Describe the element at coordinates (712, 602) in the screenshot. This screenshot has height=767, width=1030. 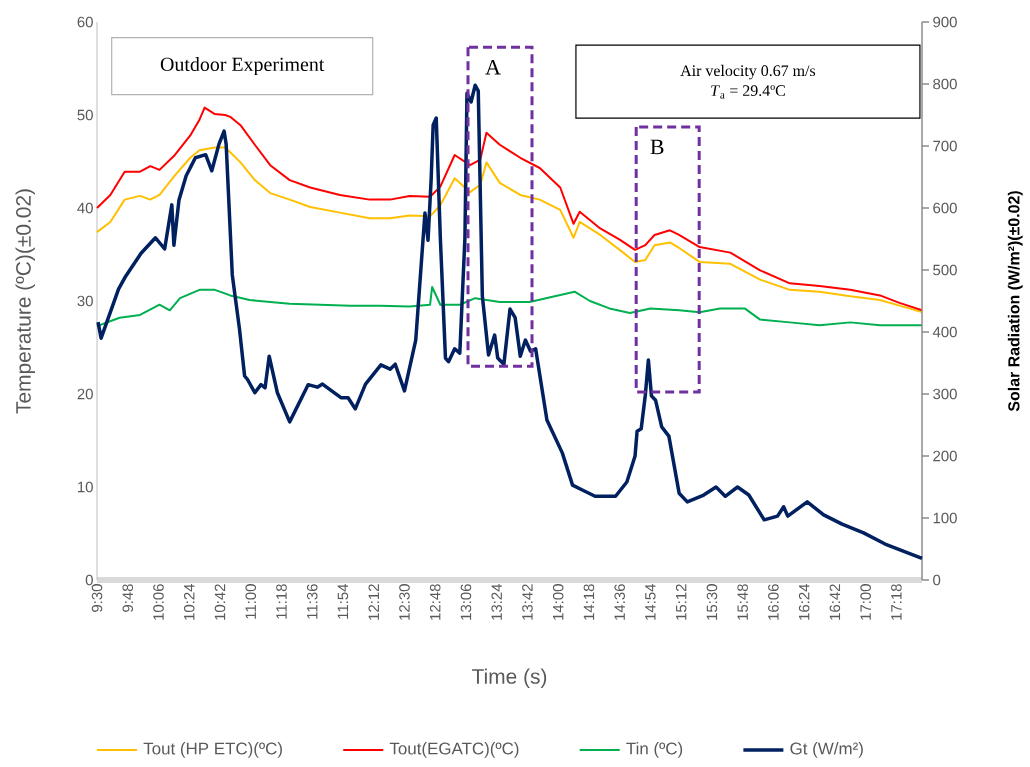
I see `x-tick-label: 15:30` at that location.